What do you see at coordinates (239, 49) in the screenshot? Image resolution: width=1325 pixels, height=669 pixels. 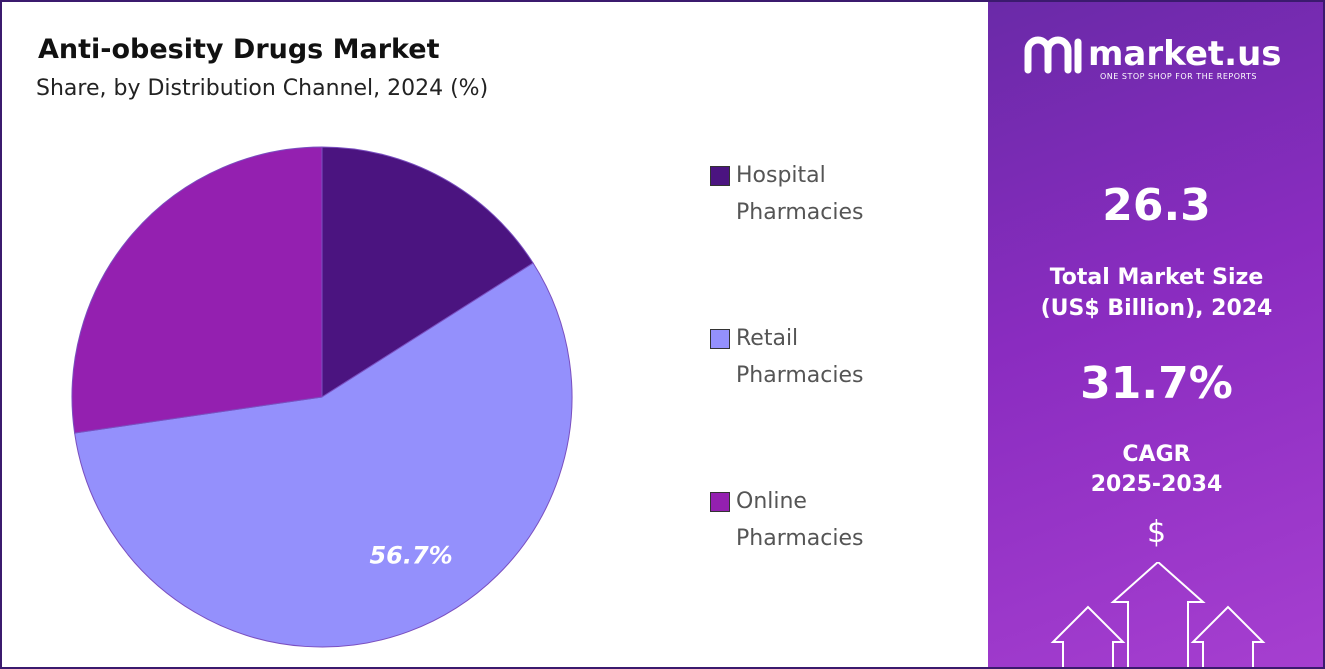 I see `chart-title: Anti-obesity Drugs Market` at bounding box center [239, 49].